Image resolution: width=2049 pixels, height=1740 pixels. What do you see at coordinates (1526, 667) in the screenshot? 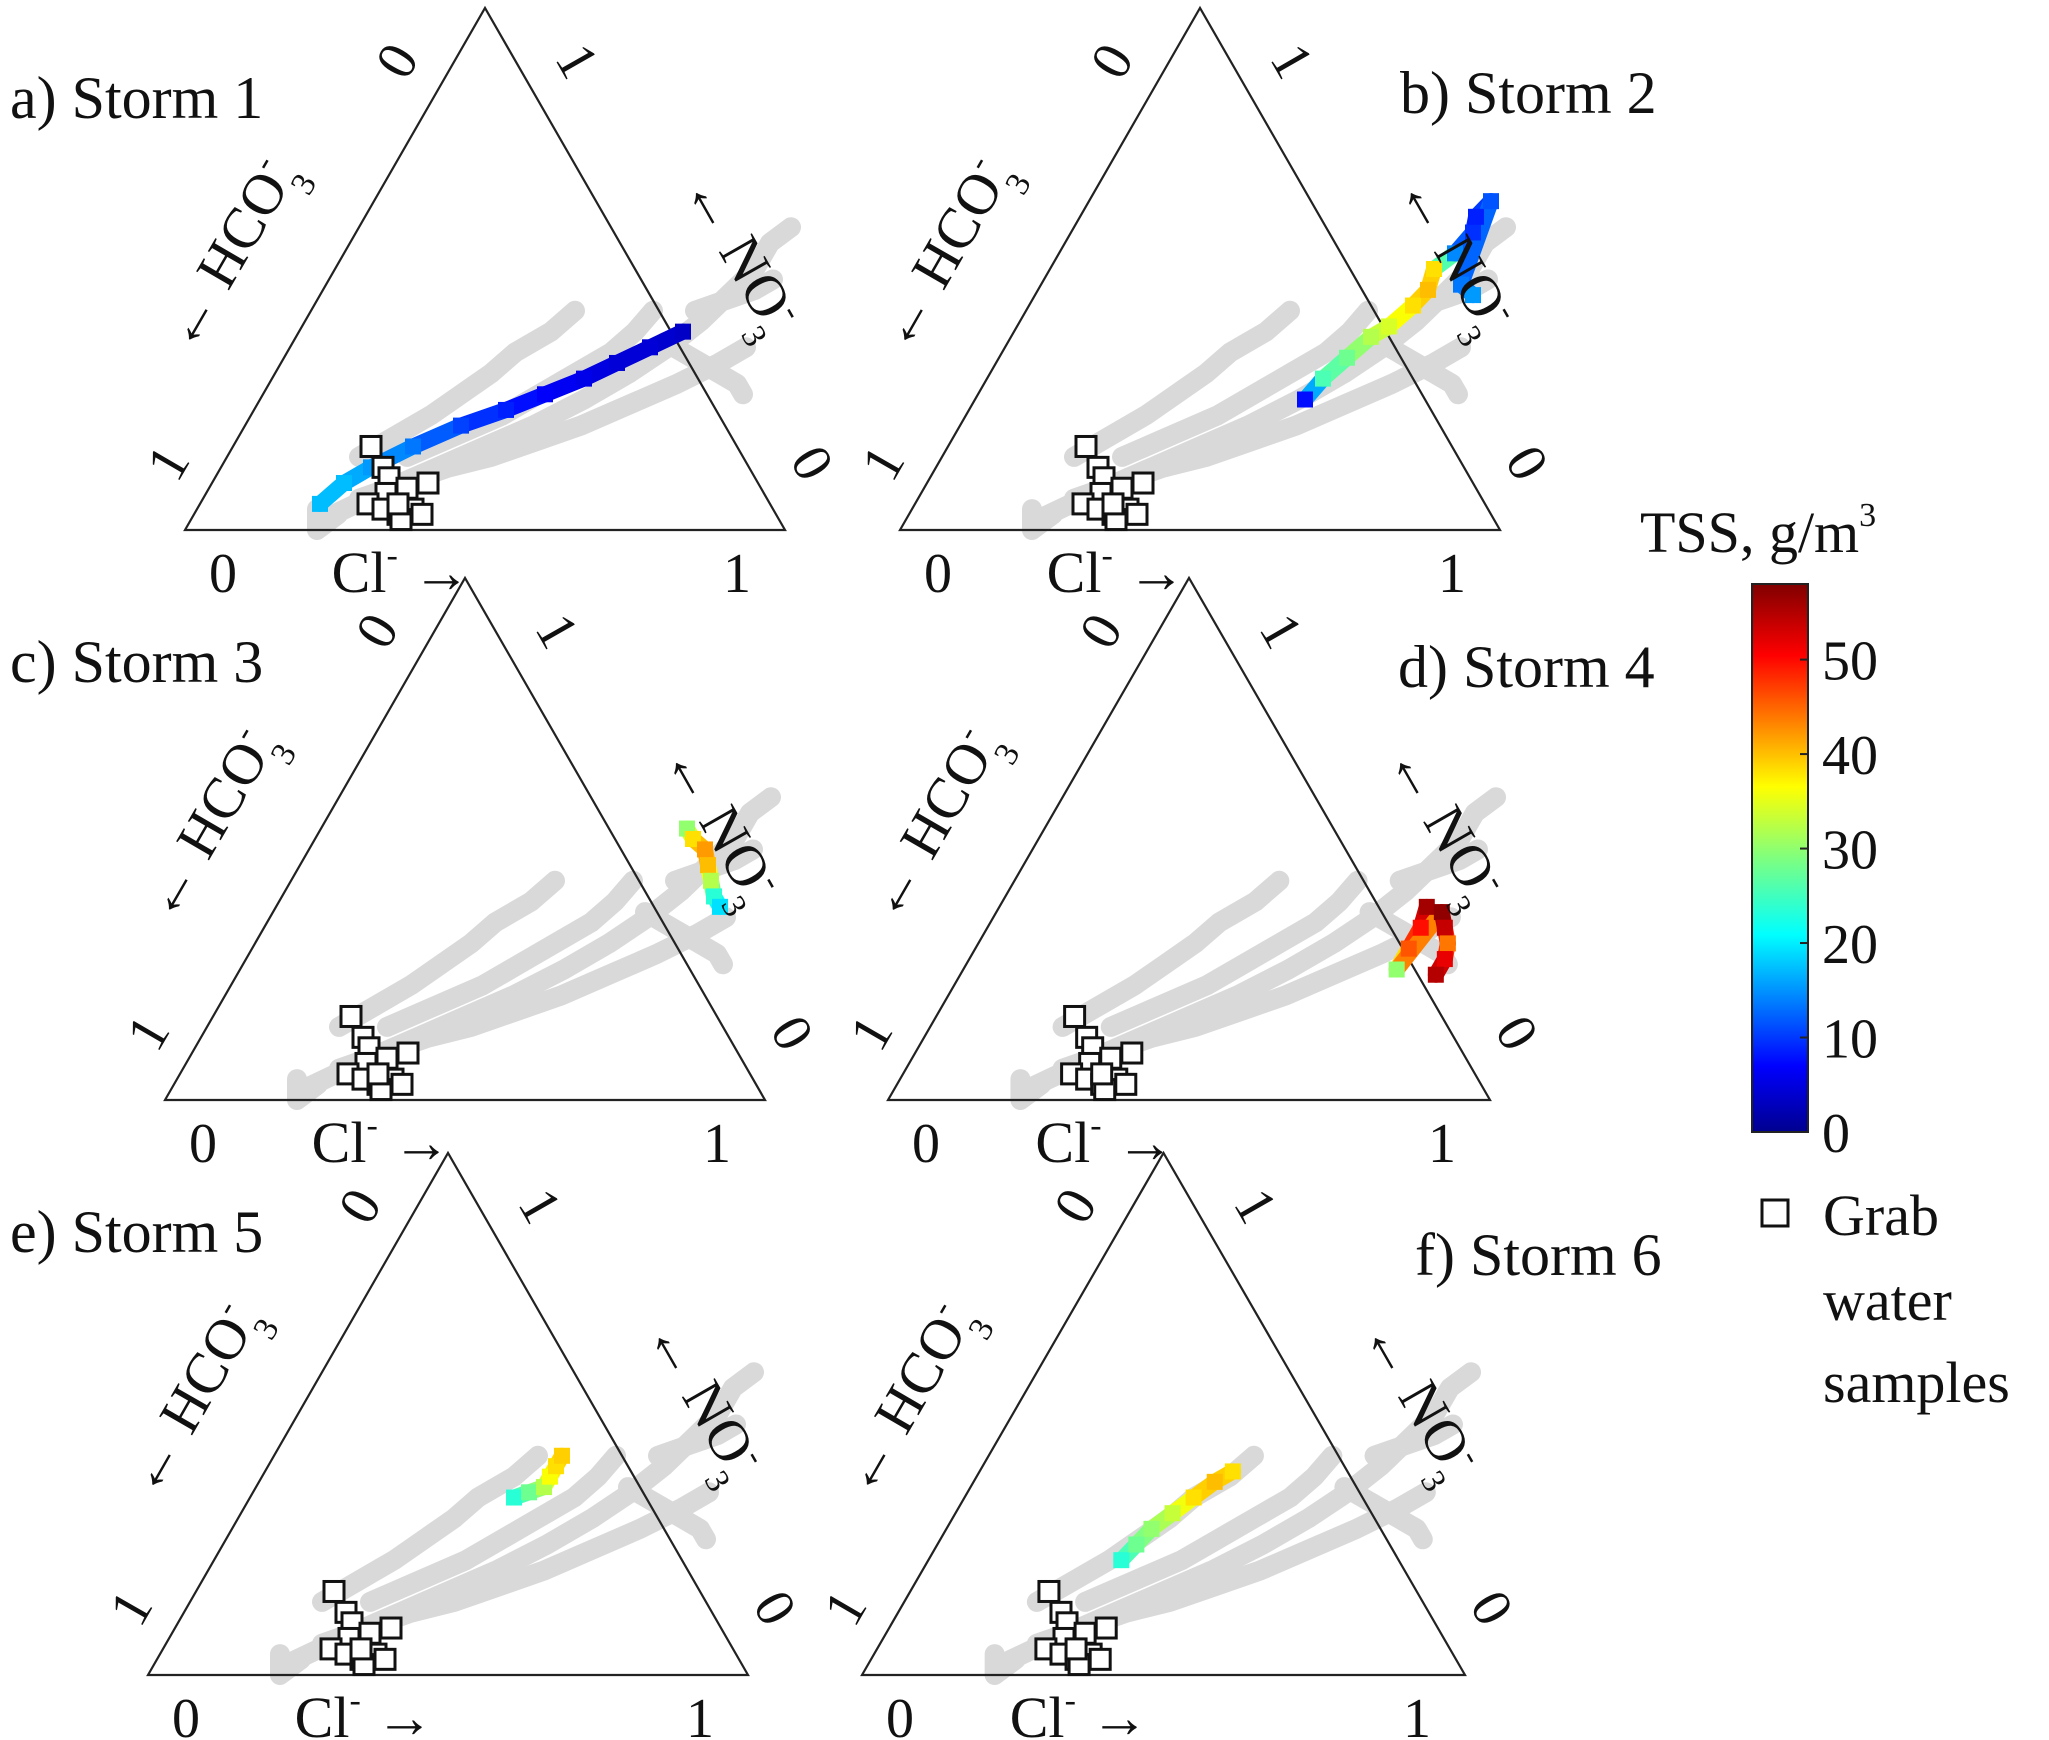
I see `panel-label: d) Storm 4` at bounding box center [1526, 667].